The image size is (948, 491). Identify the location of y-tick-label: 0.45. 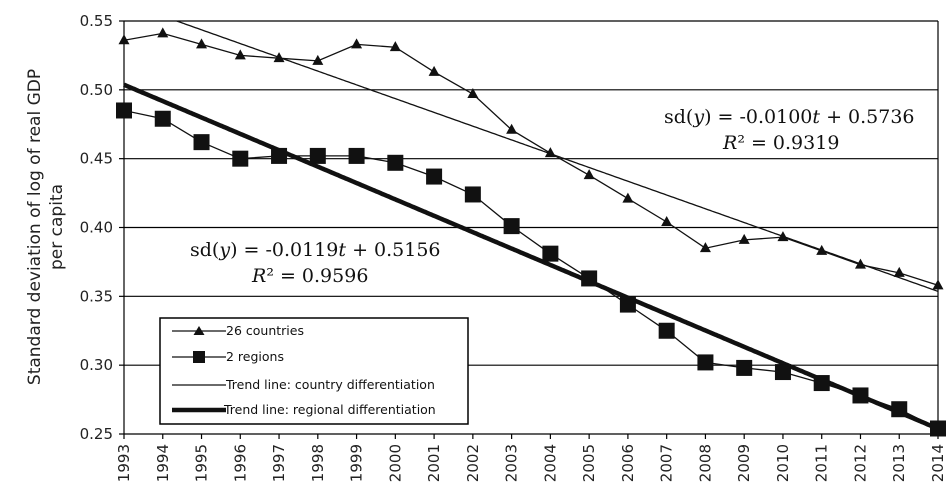
(96, 159).